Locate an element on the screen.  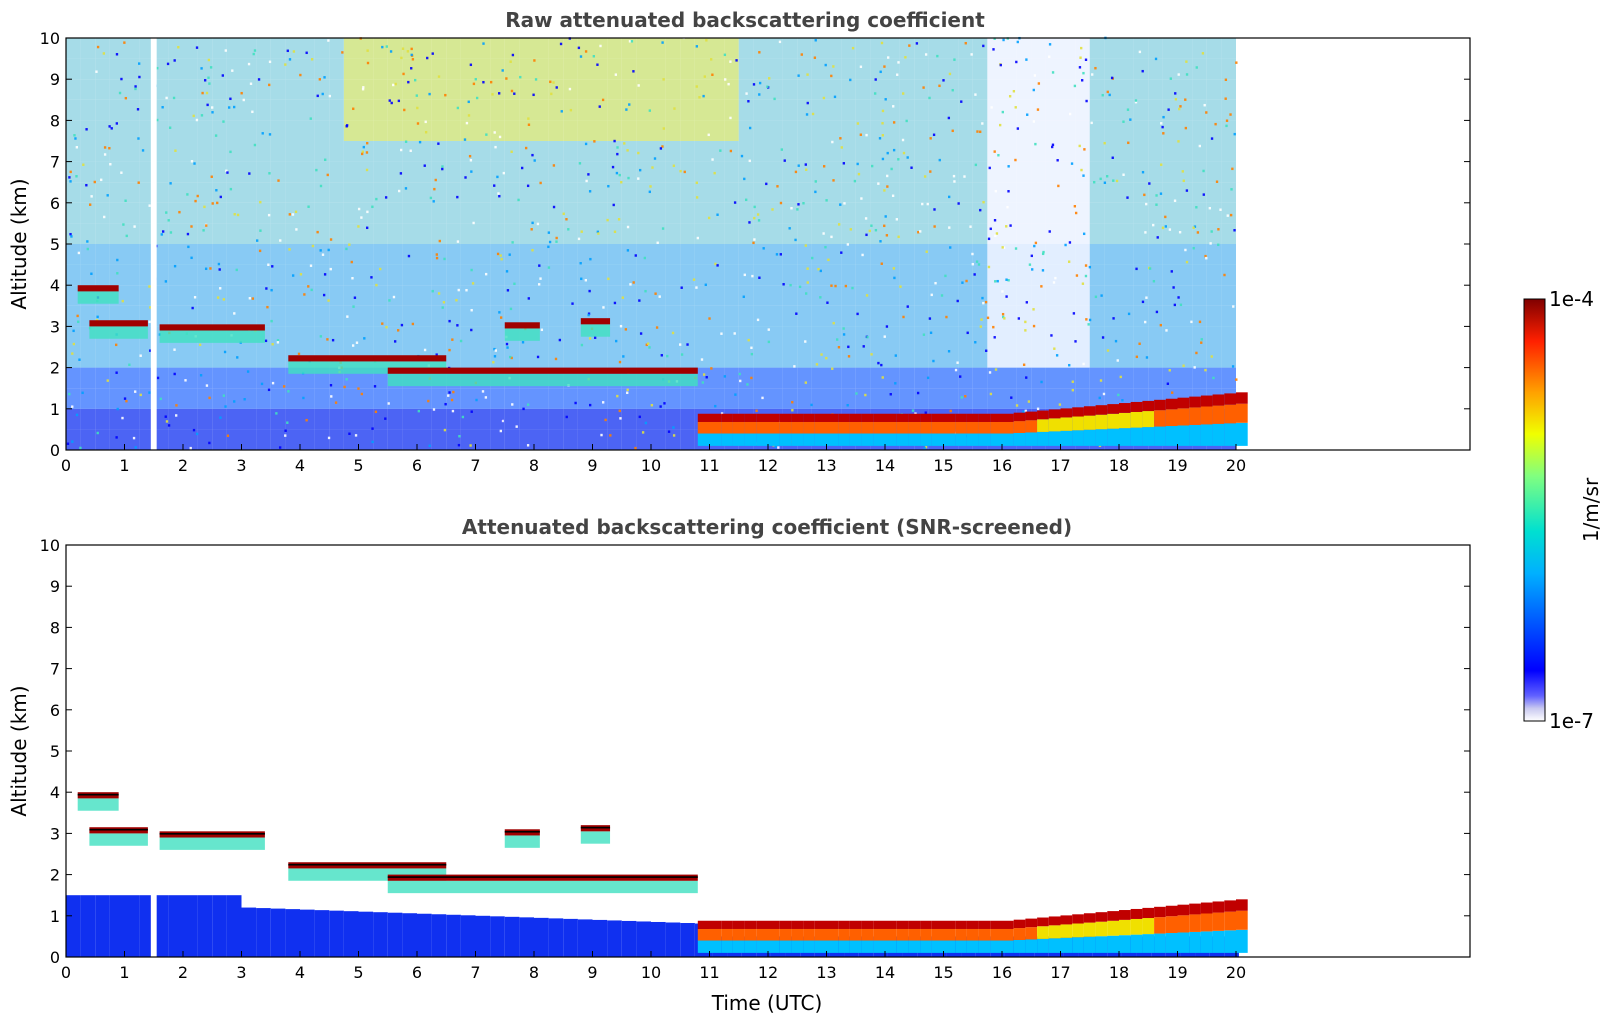
y-tick-label: 4 is located at coordinates (55, 792).